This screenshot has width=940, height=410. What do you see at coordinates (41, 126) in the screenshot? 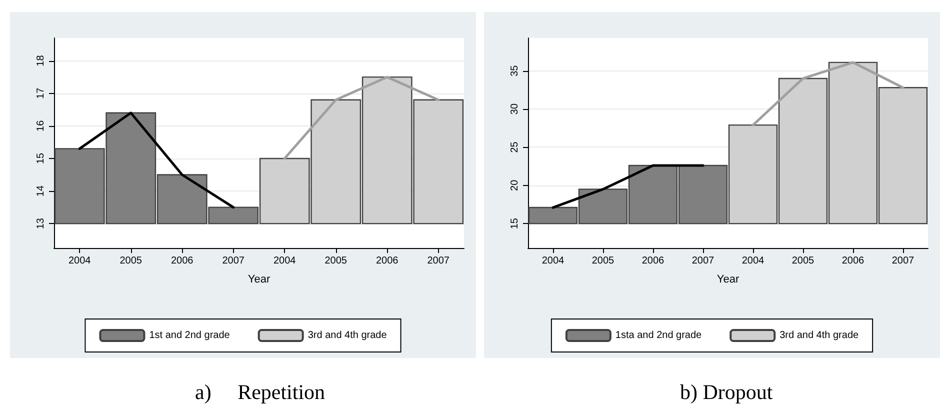
I see `y-tick-label: 16` at bounding box center [41, 126].